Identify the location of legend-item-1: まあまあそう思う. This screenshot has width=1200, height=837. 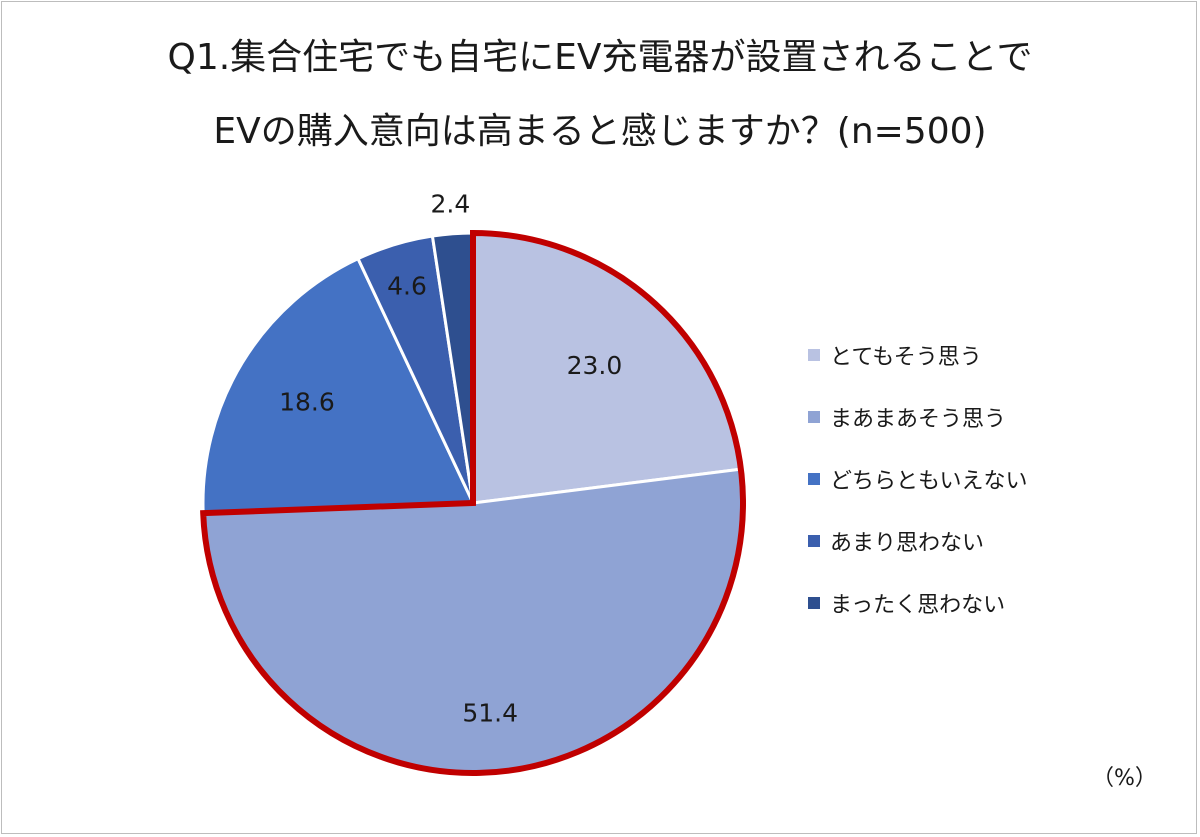
(907, 417).